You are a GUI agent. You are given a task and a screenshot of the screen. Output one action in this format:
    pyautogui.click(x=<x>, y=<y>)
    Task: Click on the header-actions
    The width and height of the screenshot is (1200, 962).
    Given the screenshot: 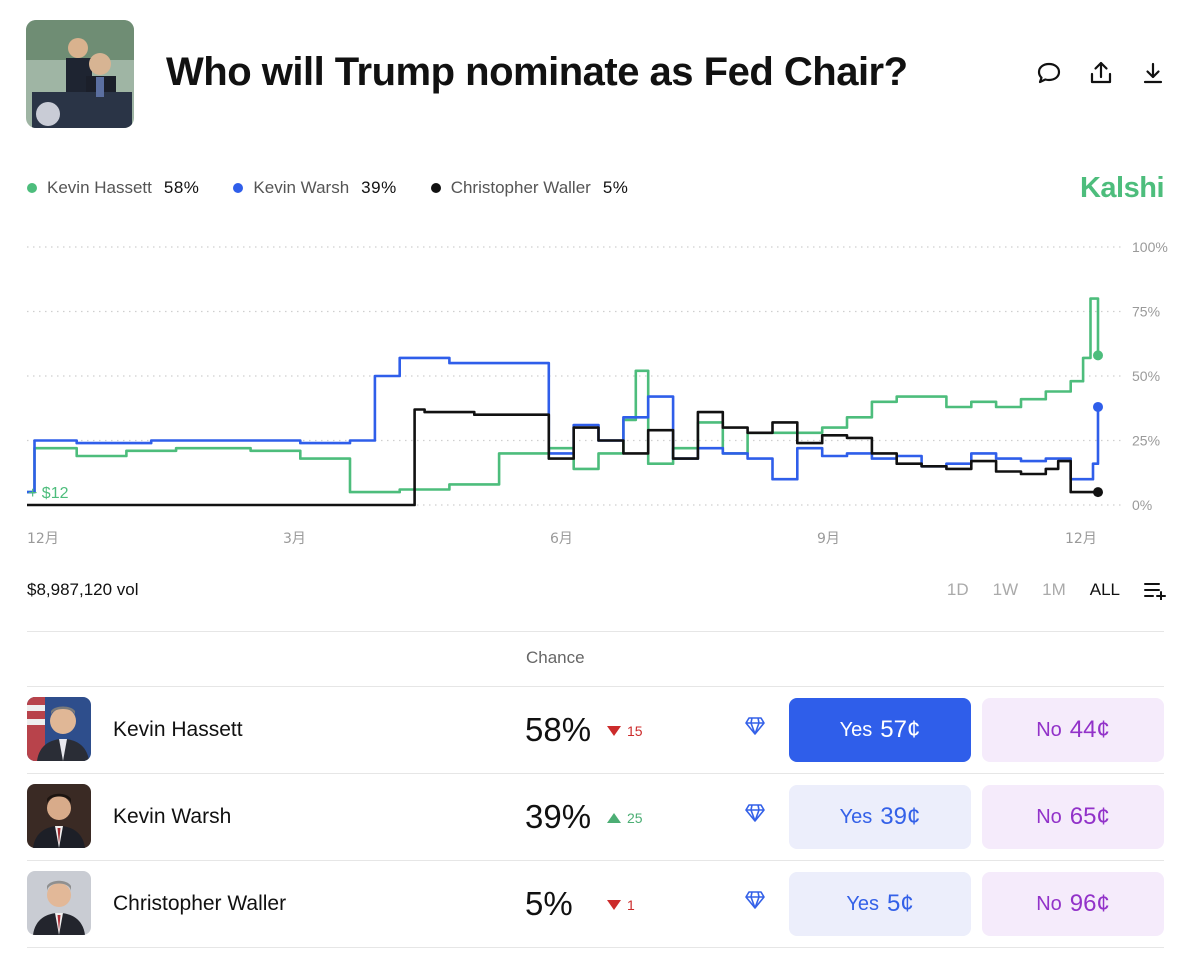 What is the action you would take?
    pyautogui.click(x=1101, y=73)
    